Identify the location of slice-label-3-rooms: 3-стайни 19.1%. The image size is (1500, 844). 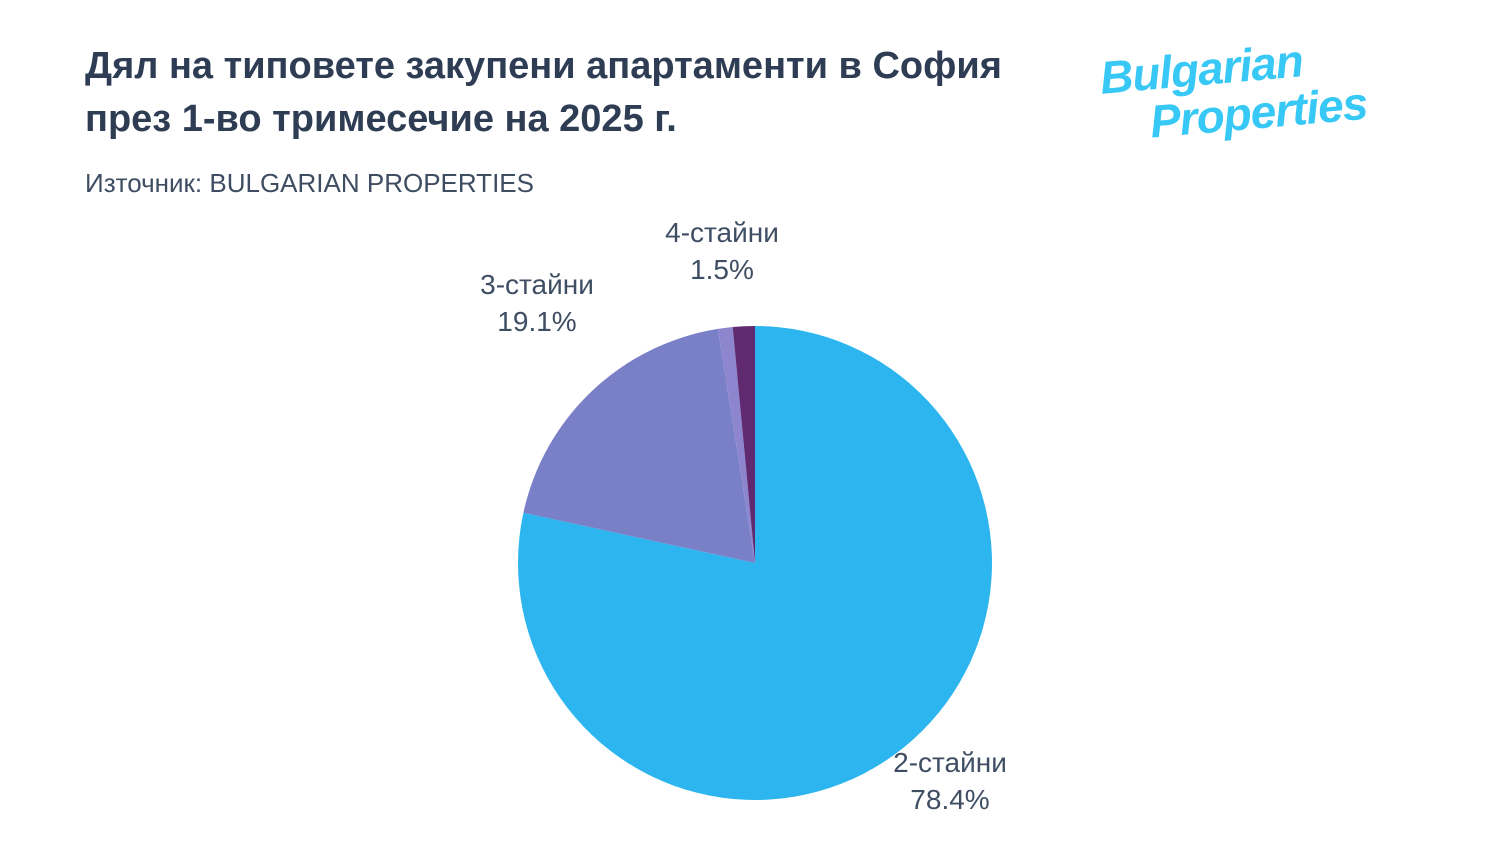
(537, 303).